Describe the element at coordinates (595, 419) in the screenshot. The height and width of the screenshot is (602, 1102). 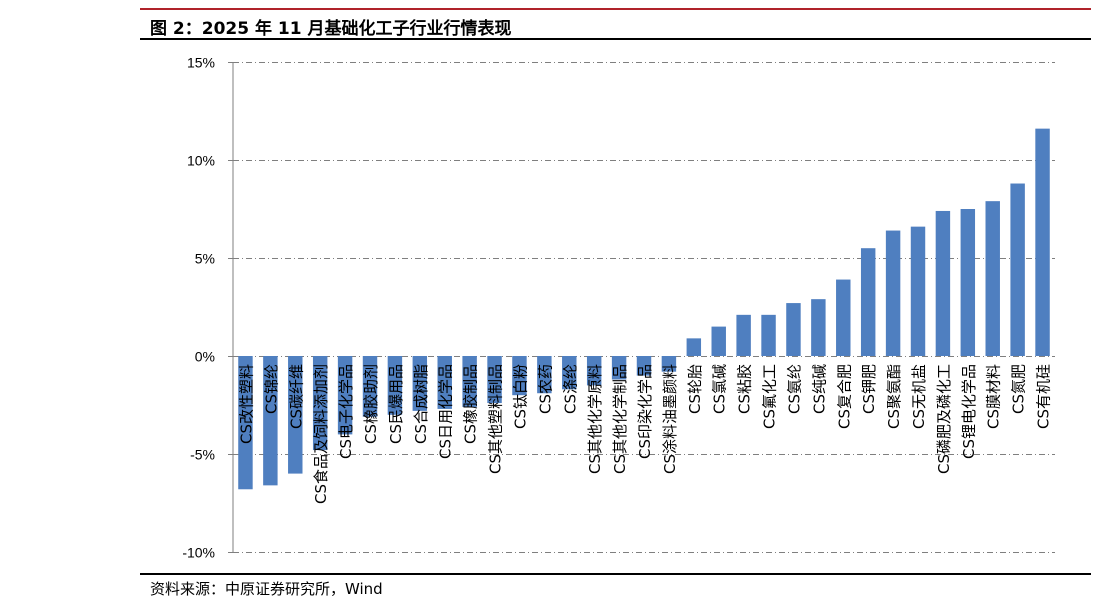
I see `category-label: CS其他化学原料` at that location.